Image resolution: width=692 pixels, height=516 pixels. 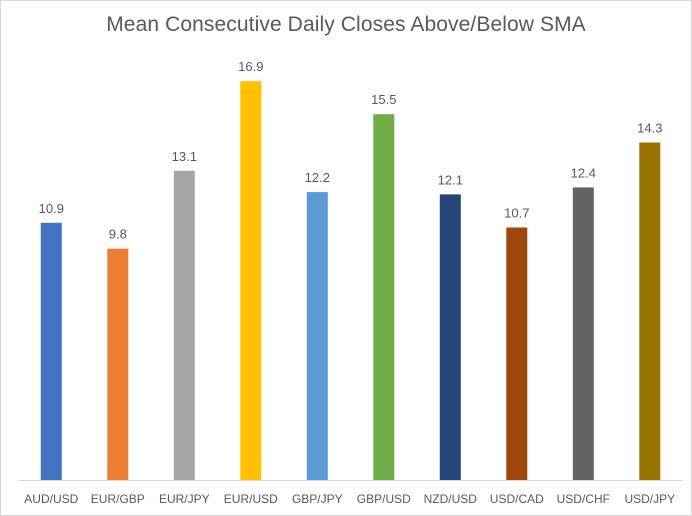 I want to click on category-label: EUR/USD, so click(x=251, y=499).